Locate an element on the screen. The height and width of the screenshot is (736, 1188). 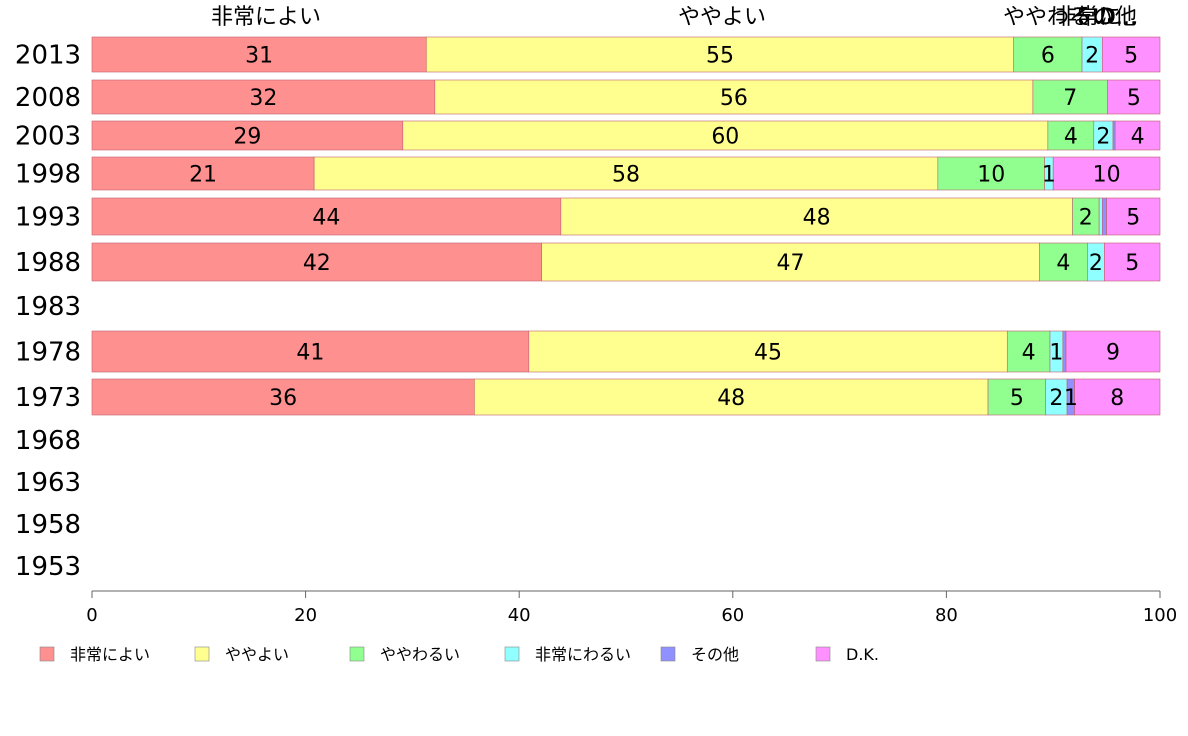
segment-label: 6 is located at coordinates (1048, 56).